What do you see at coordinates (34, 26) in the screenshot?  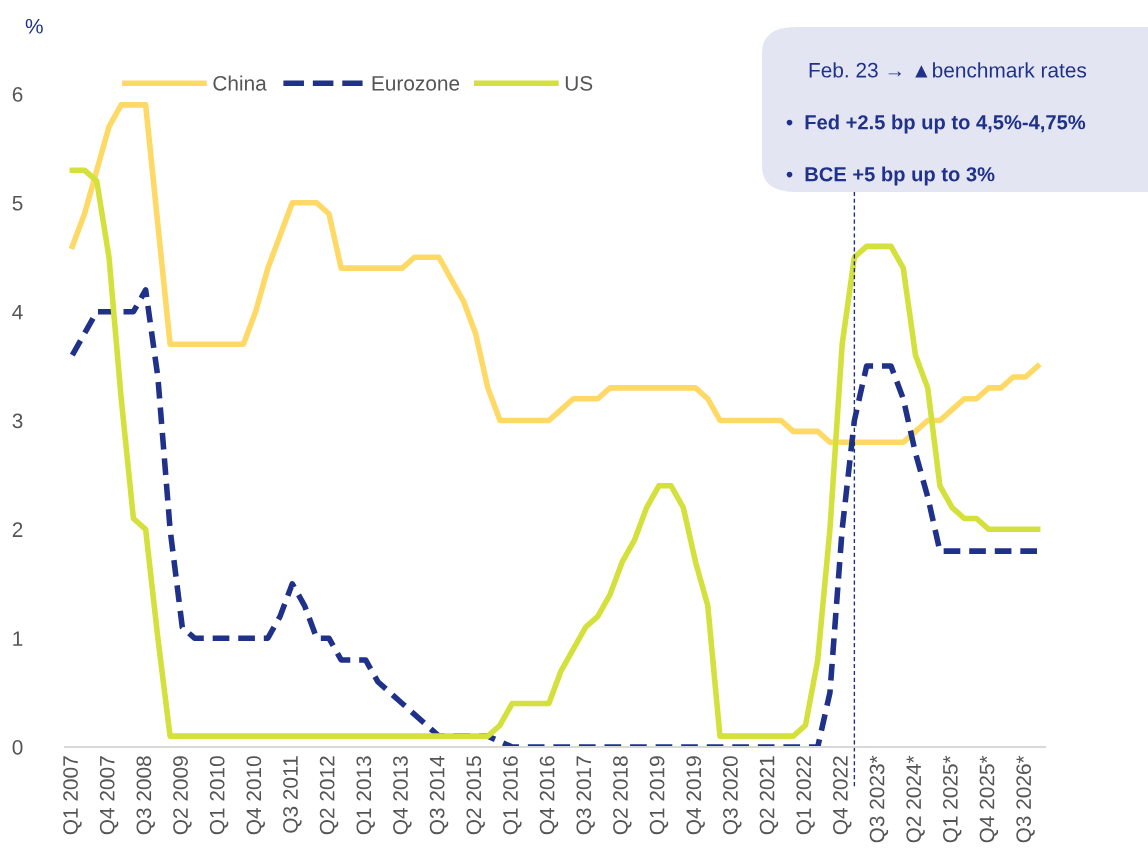 I see `y-axis-title: %` at bounding box center [34, 26].